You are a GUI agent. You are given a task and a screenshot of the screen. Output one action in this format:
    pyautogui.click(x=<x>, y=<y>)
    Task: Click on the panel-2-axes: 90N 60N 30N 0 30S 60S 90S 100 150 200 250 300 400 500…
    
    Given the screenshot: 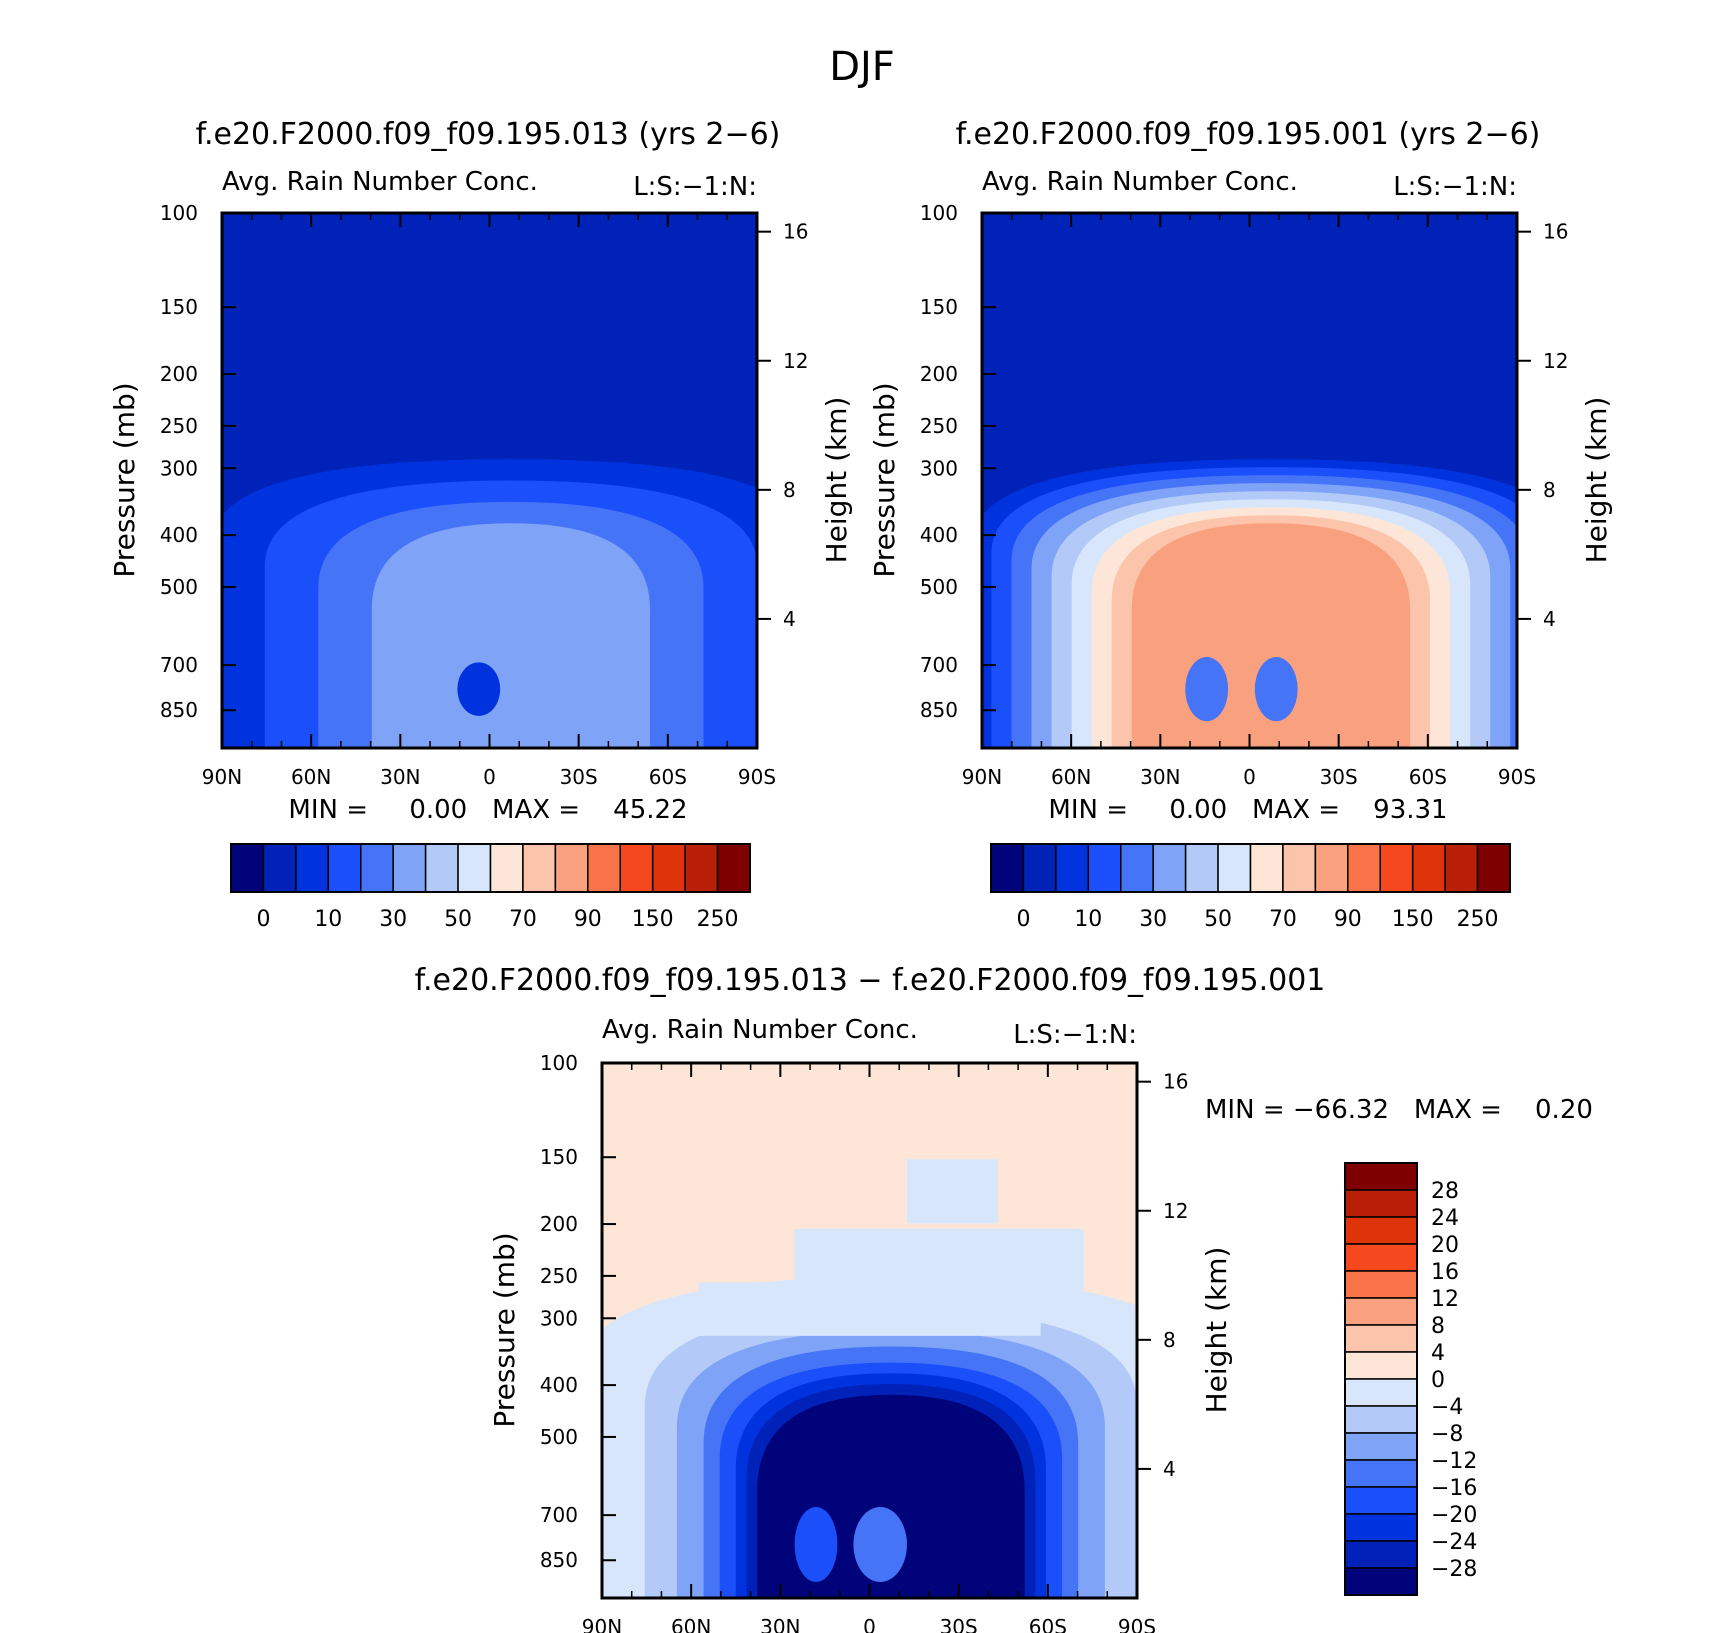 What is the action you would take?
    pyautogui.click(x=1244, y=495)
    